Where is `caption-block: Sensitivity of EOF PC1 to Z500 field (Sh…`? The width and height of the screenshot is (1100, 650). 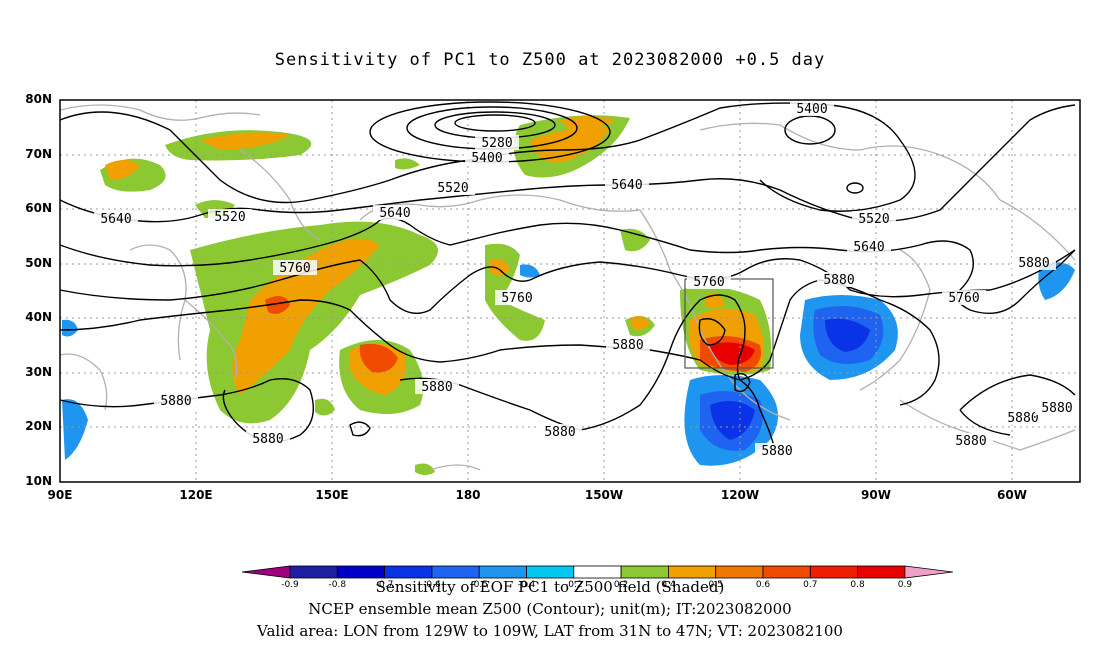 caption-block: Sensitivity of EOF PC1 to Z500 field (Sh… is located at coordinates (550, 609).